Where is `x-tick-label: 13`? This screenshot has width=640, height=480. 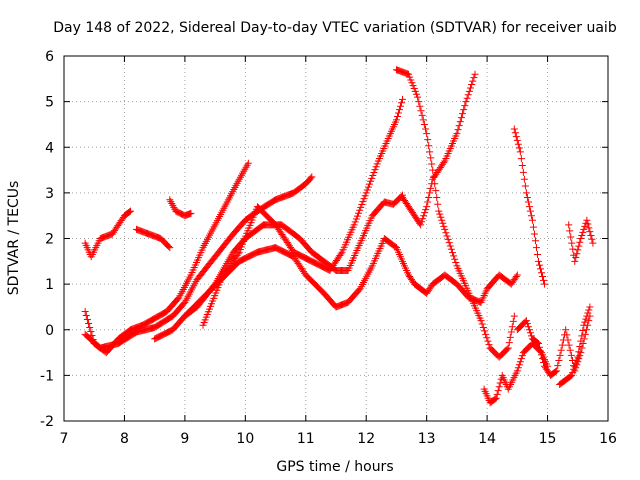 x-tick-label: 13 is located at coordinates (427, 439).